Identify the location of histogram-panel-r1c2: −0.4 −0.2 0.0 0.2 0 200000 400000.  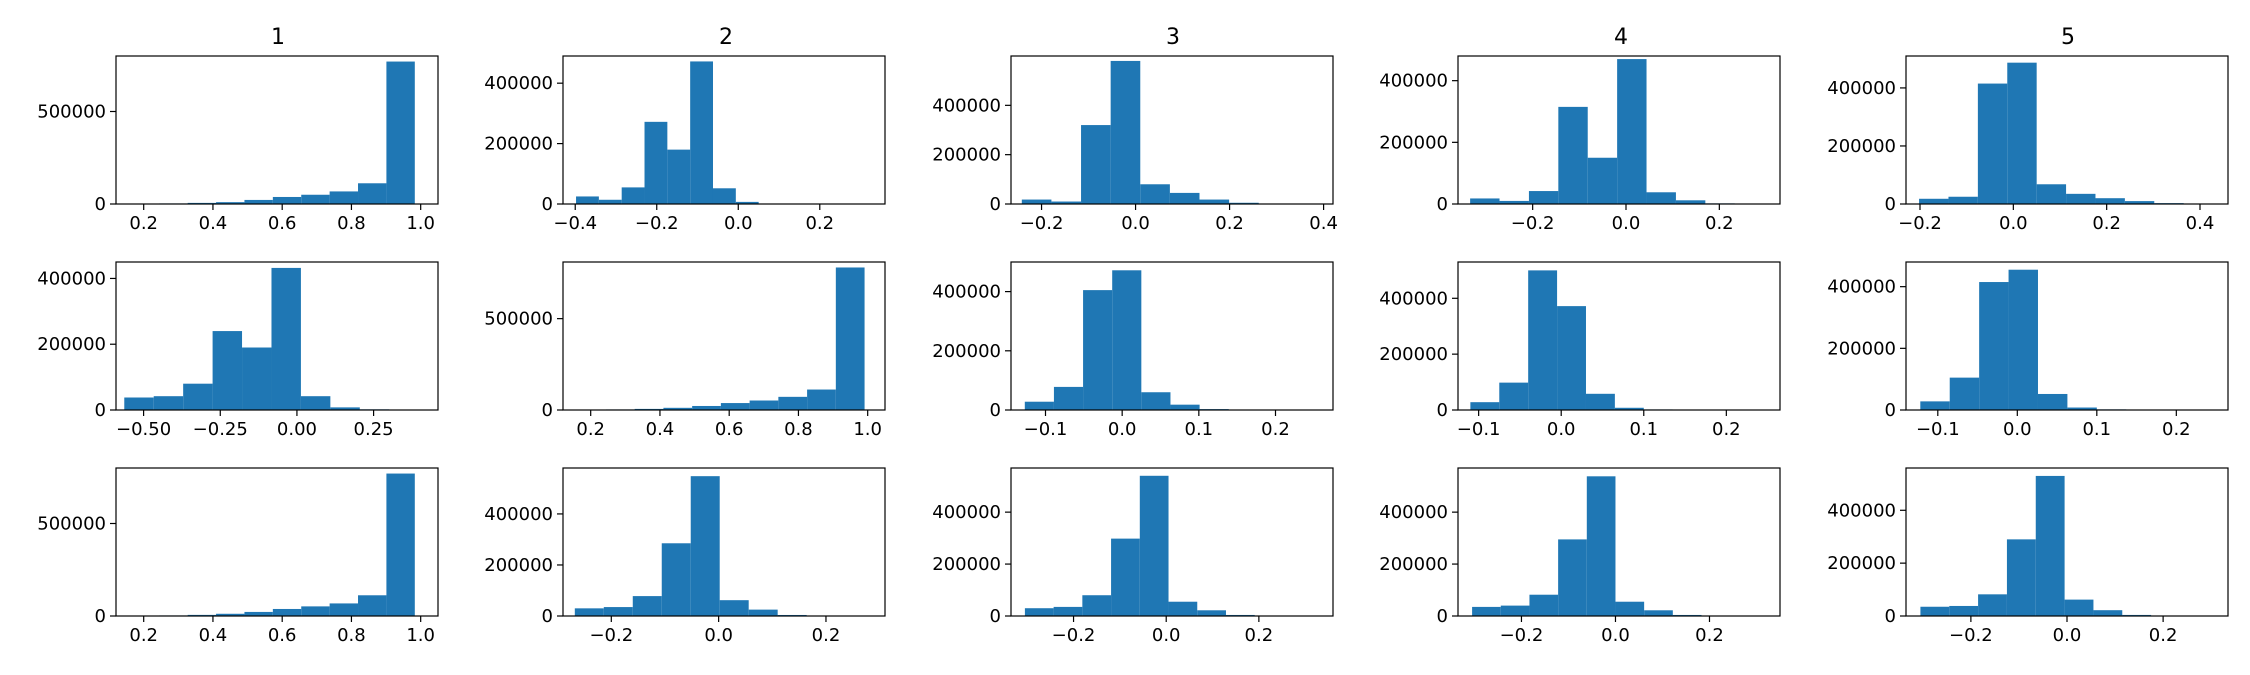
(685, 144).